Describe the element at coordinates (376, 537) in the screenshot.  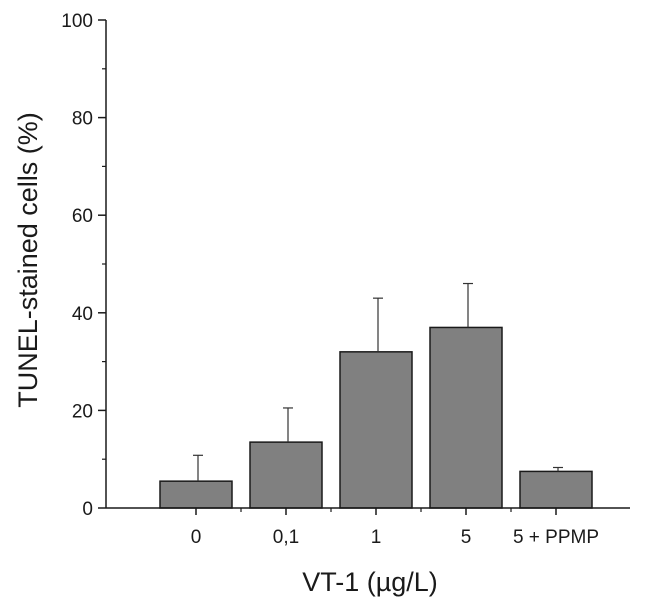
I see `x-tick-label-2: 1` at that location.